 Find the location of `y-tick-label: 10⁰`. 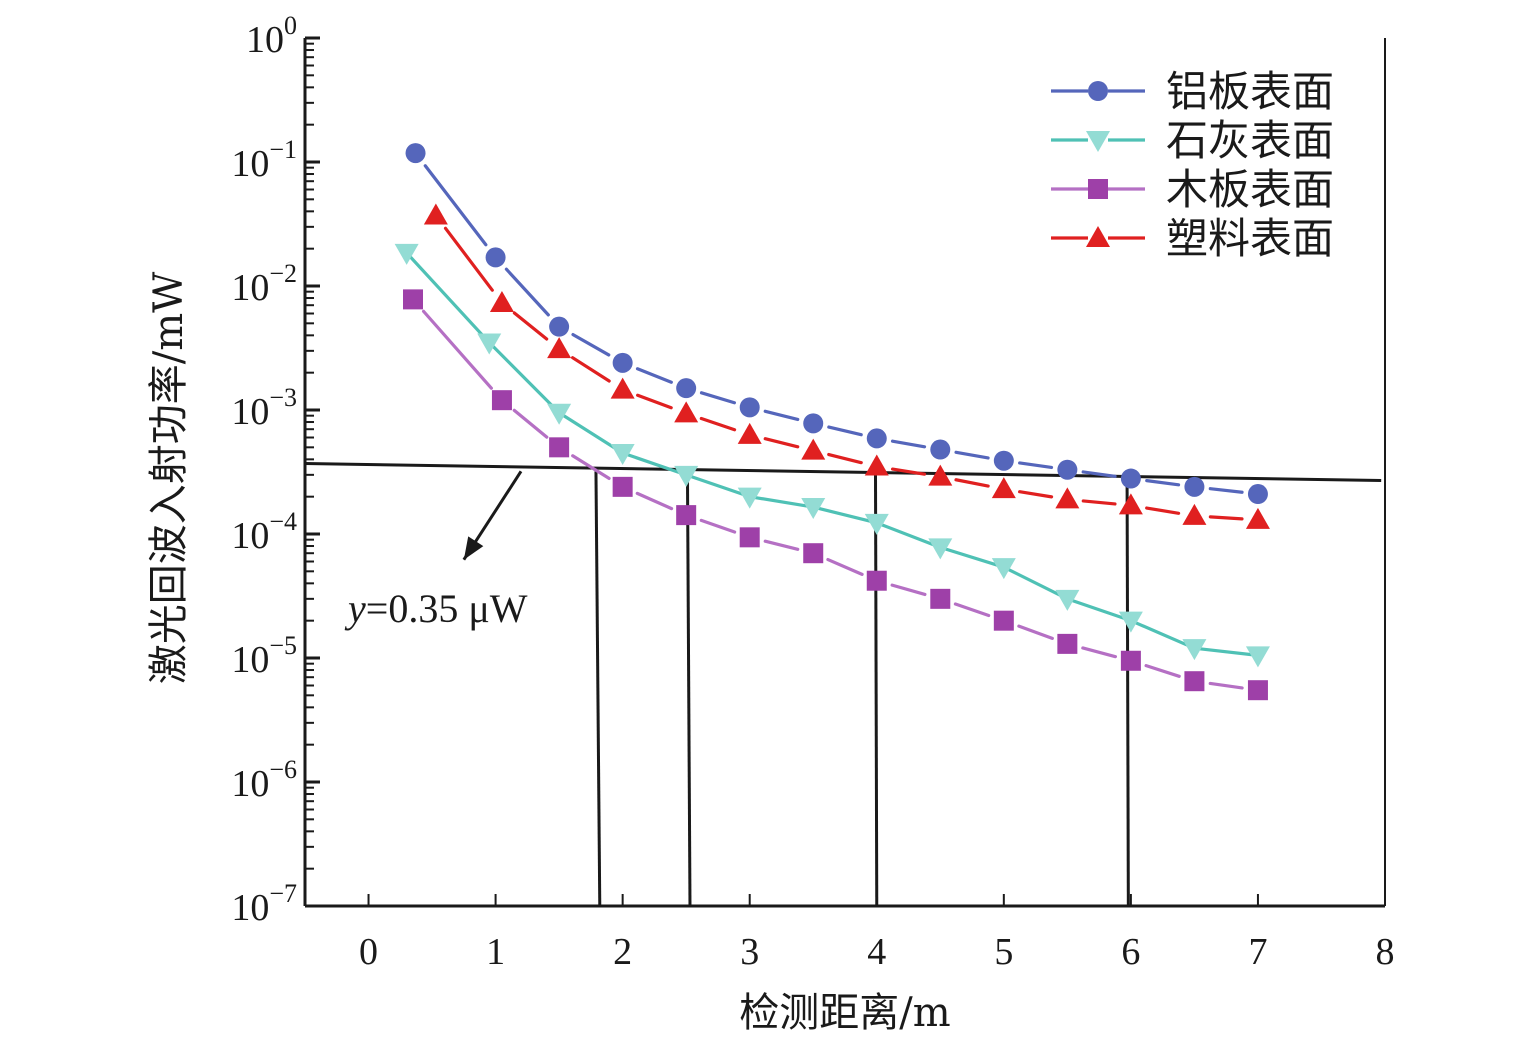

y-tick-label: 10⁰ is located at coordinates (271, 36).